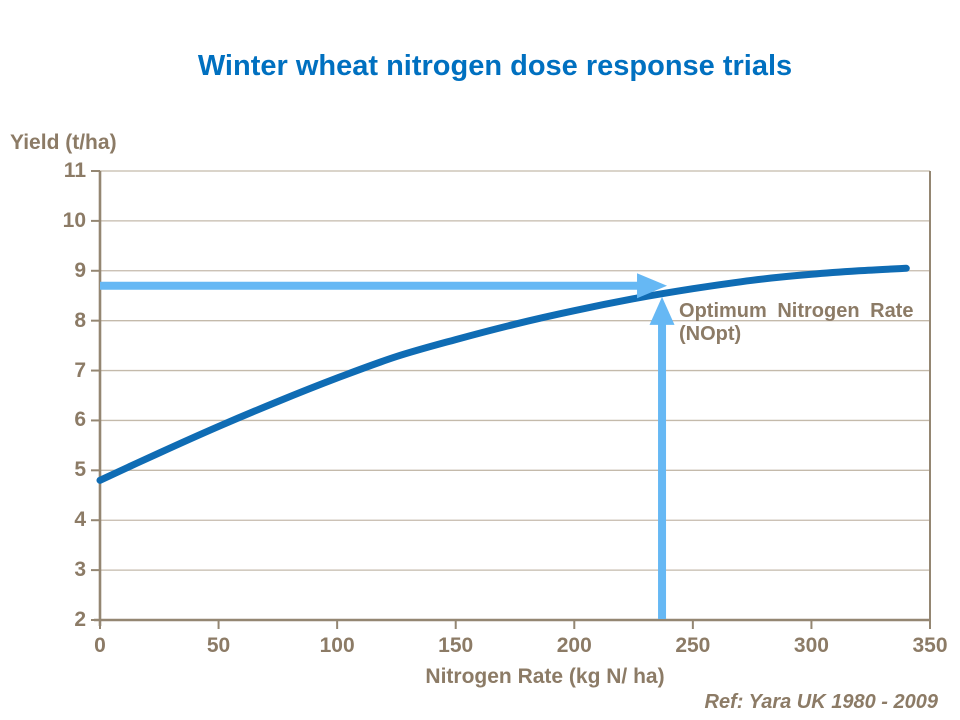  I want to click on y-tick-label: 9, so click(80, 270).